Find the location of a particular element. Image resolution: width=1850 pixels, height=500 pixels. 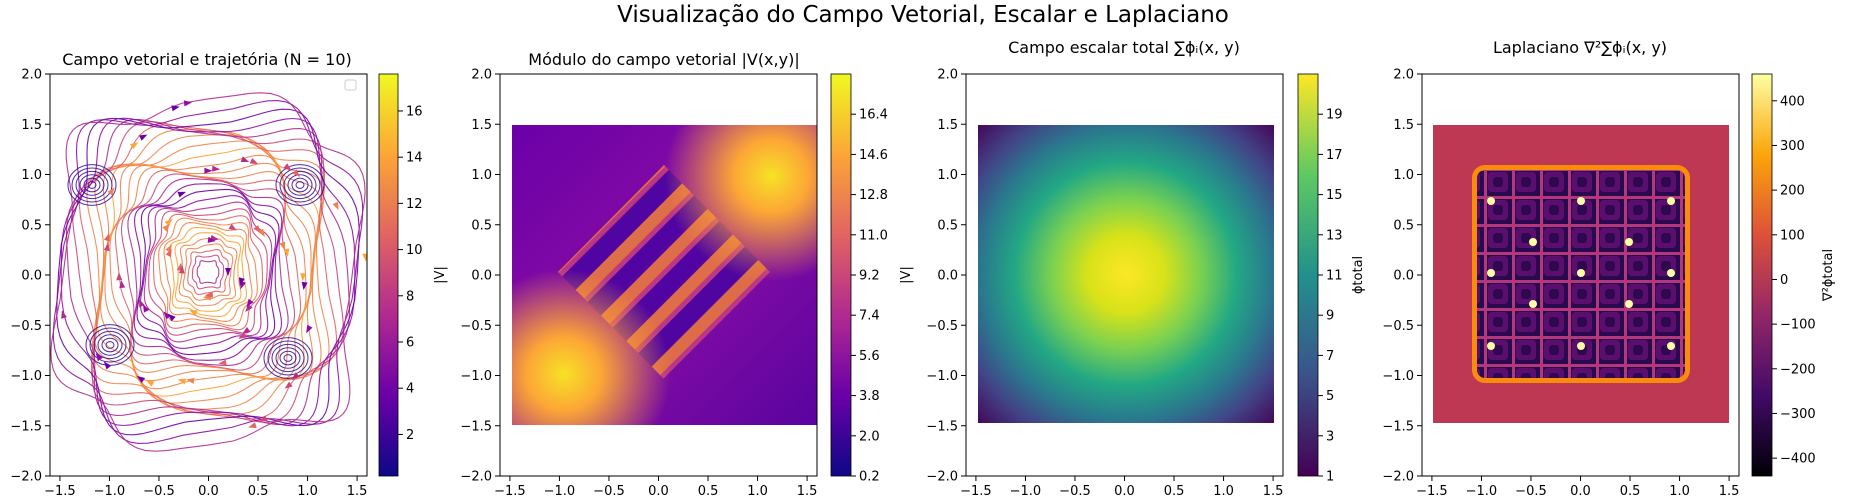

panel2-colorbar is located at coordinates (841, 275).